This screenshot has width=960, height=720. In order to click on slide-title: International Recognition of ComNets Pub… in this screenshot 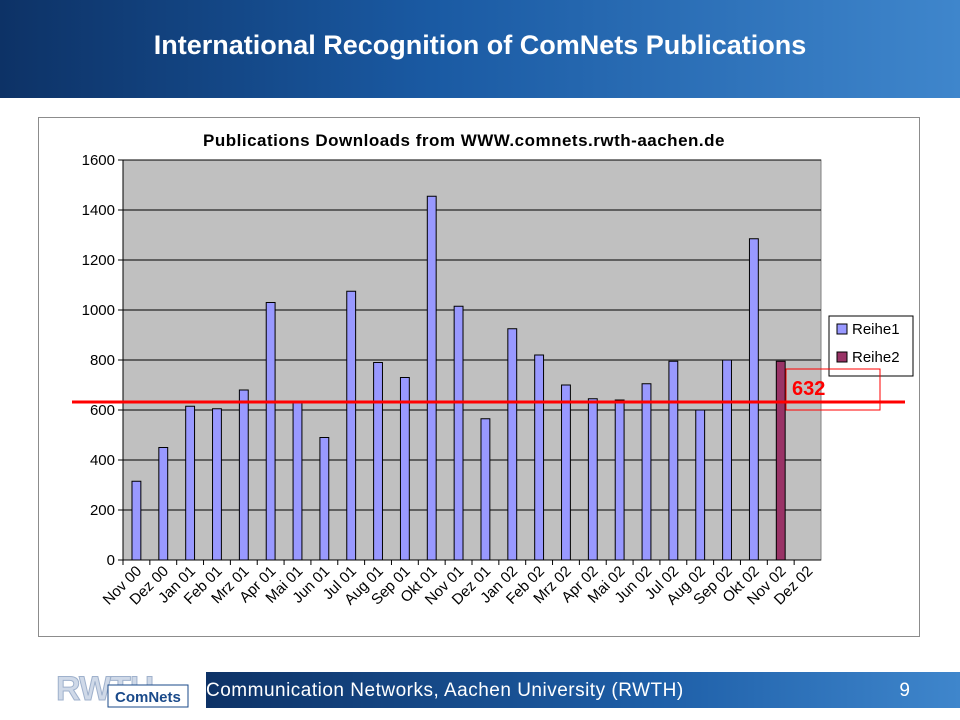, I will do `click(480, 45)`.